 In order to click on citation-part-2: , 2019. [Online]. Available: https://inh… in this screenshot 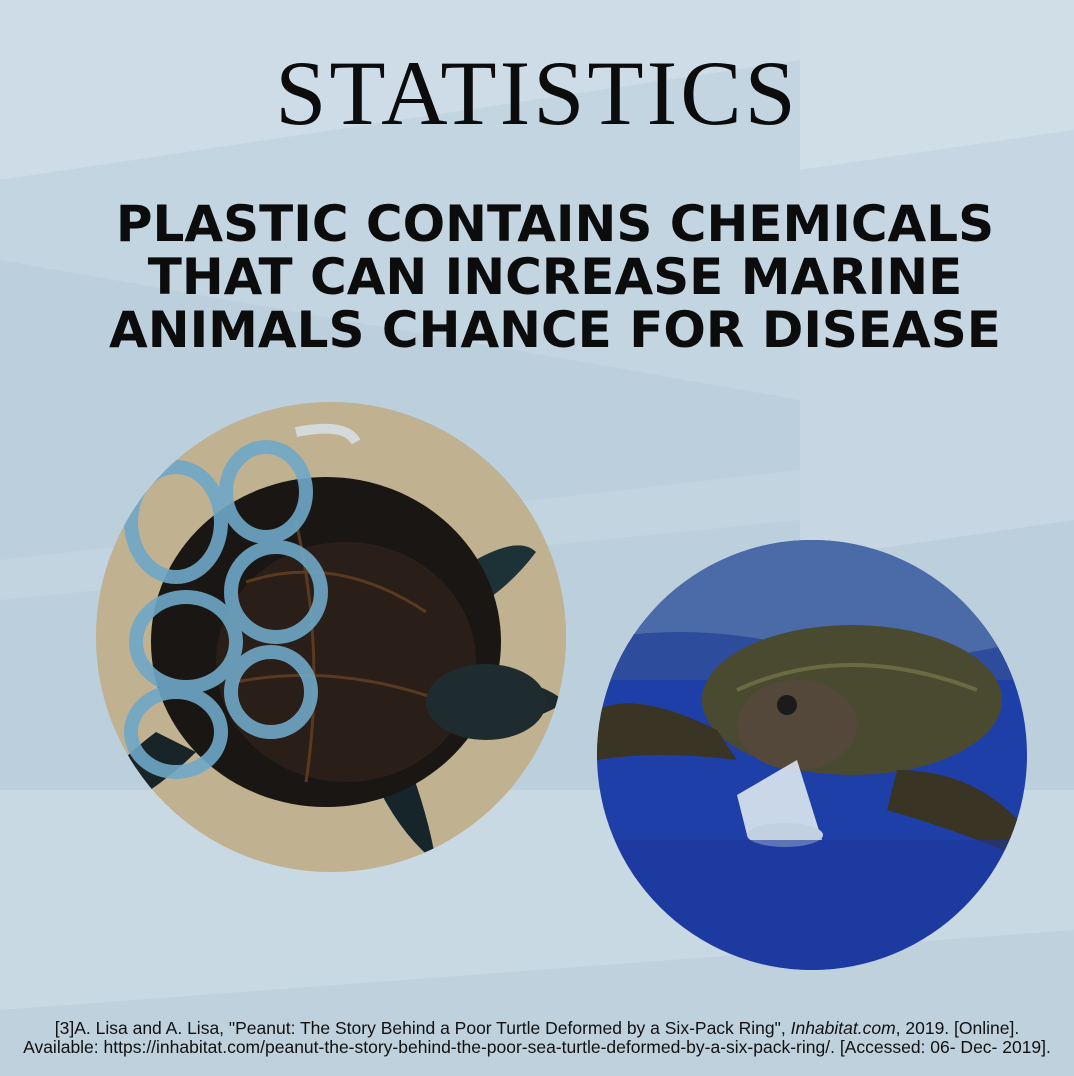, I will do `click(537, 1037)`.